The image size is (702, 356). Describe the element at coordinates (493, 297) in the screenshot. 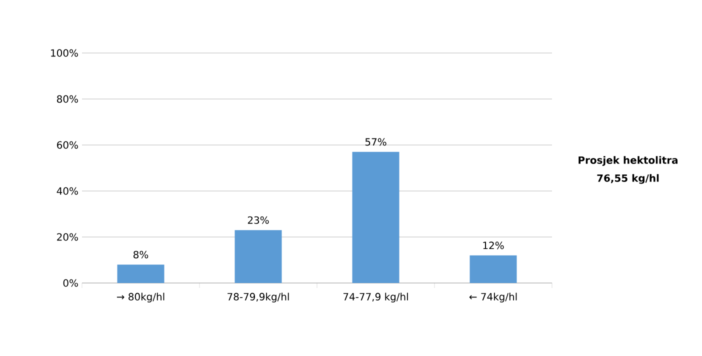

I see `x-tick-label: ← 74kg/hl` at that location.